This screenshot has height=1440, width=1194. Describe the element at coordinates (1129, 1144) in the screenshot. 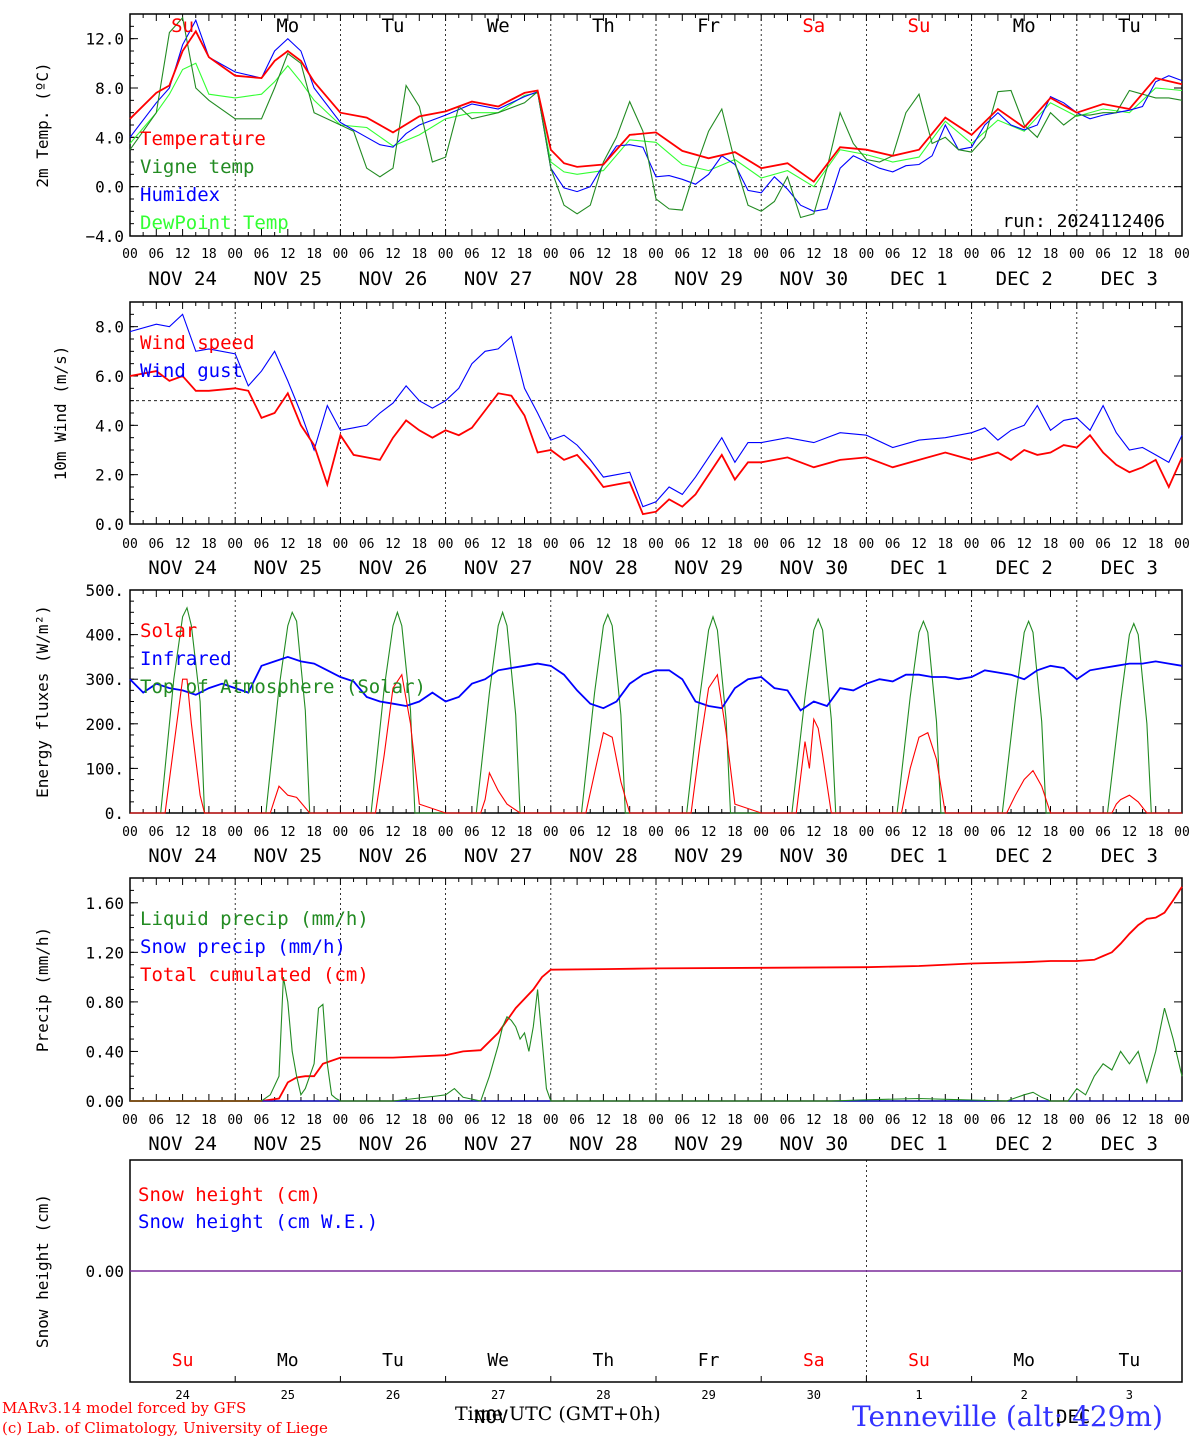

I see `date-label: DEC 3` at that location.